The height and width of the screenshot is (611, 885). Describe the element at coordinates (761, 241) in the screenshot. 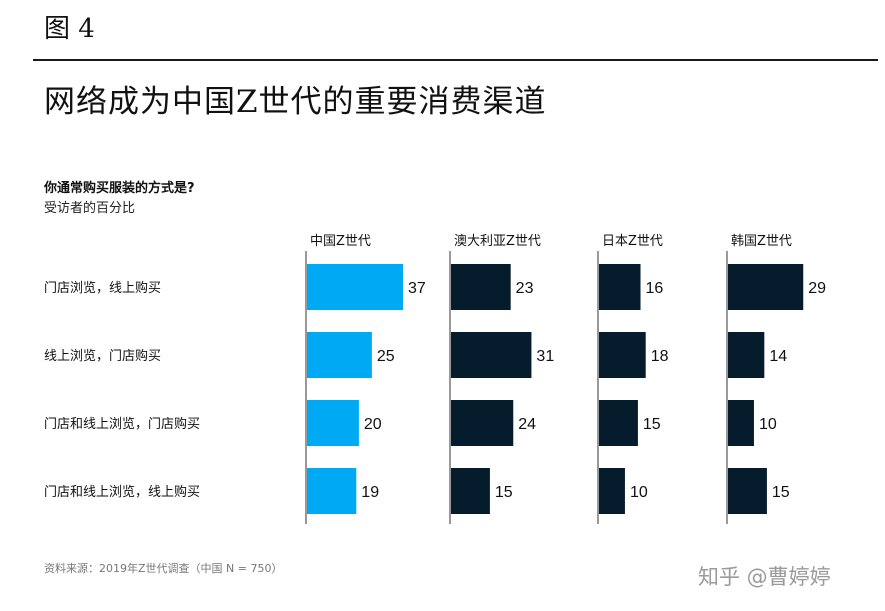

I see `series-header: 韩国Z世代` at that location.